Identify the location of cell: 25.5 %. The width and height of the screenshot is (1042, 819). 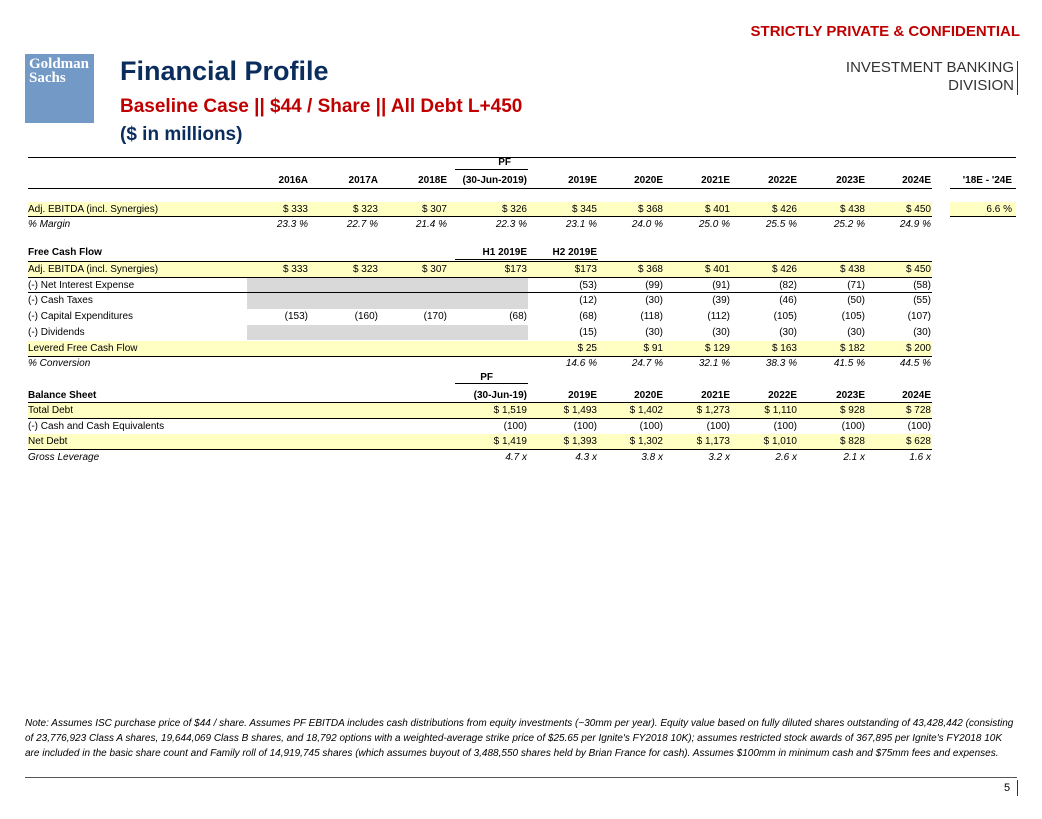
(781, 224).